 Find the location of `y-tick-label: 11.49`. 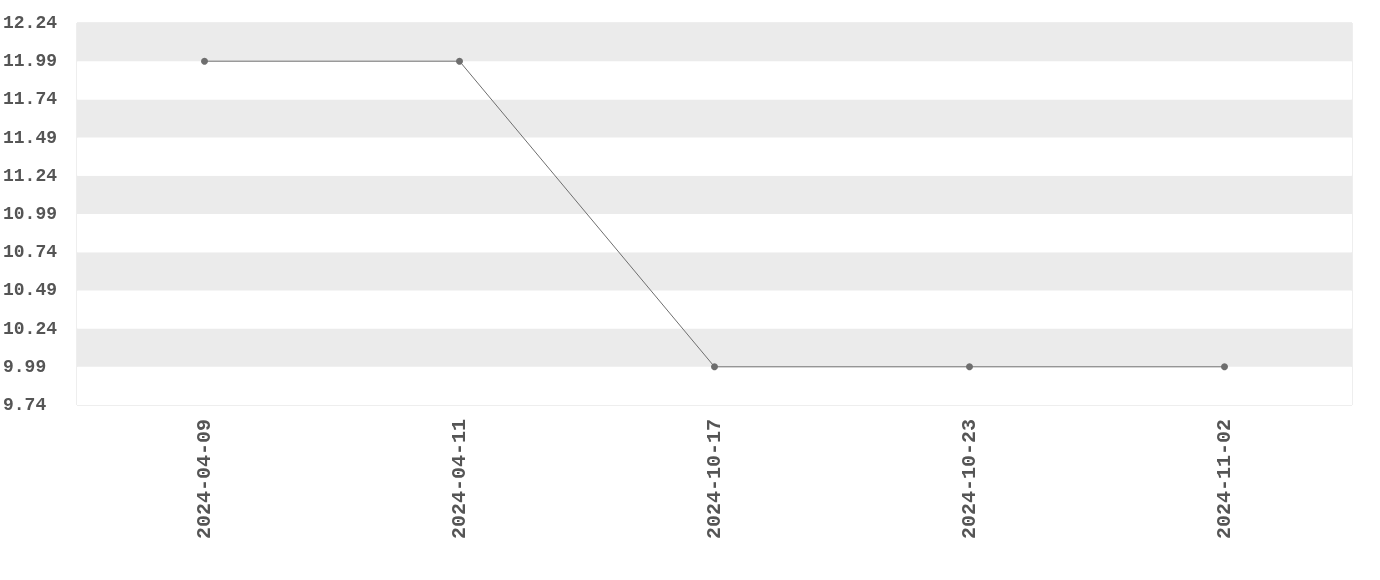

y-tick-label: 11.49 is located at coordinates (30, 137).